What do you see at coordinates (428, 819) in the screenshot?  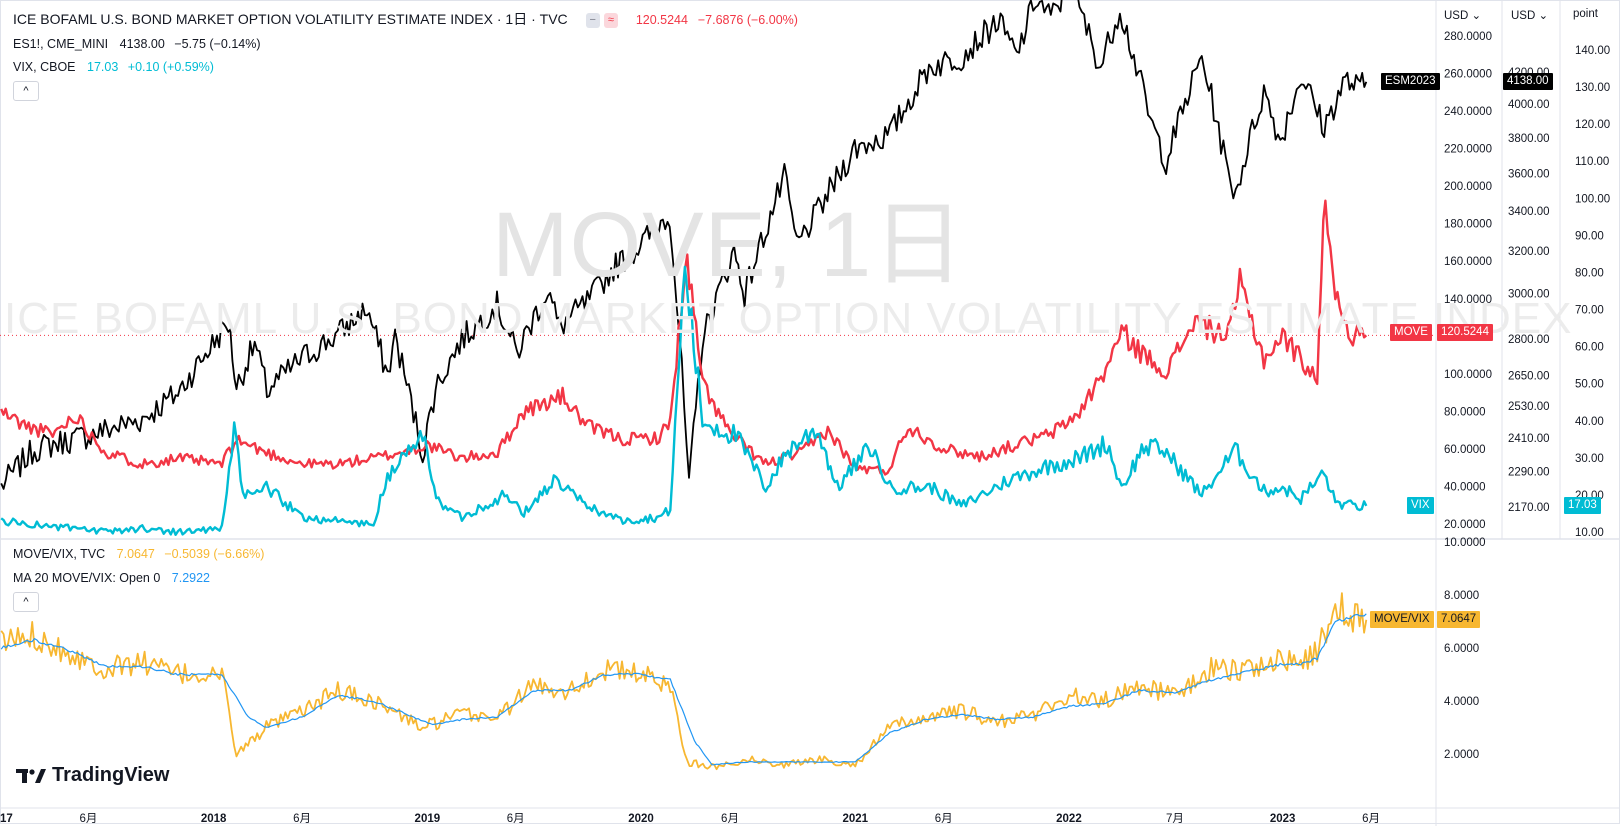 I see `time-axis-tick: 2019` at bounding box center [428, 819].